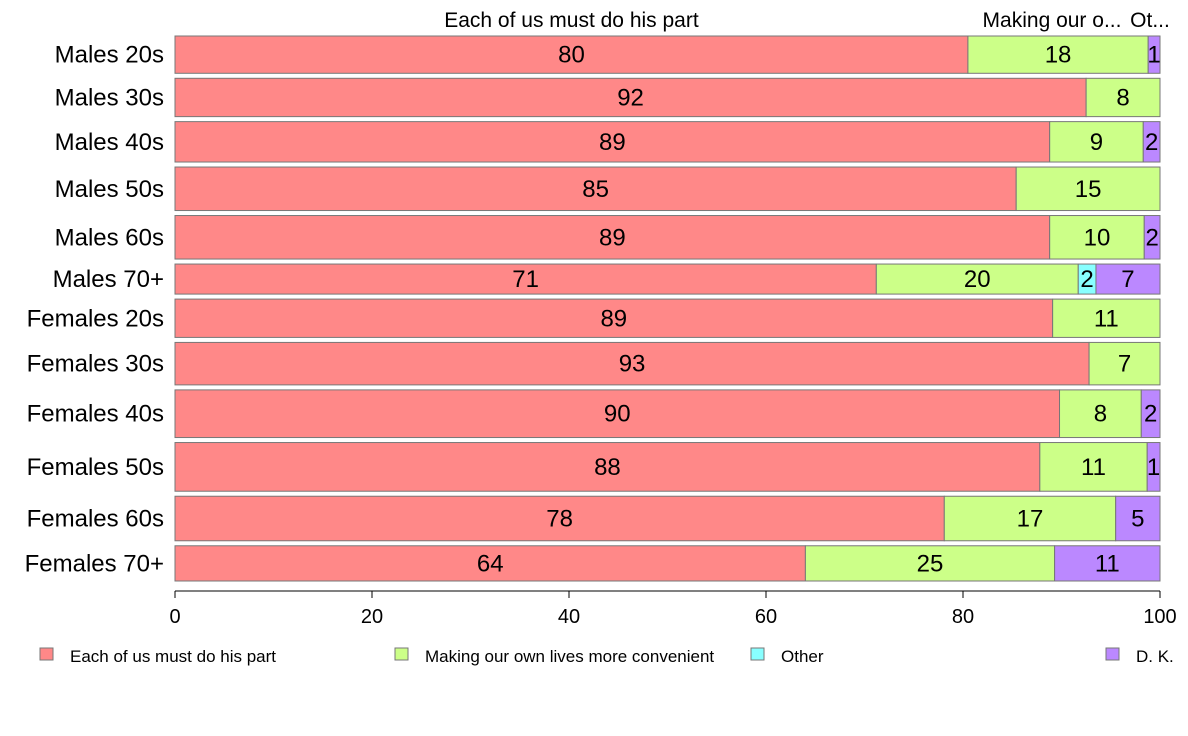  Describe the element at coordinates (109, 97) in the screenshot. I see `category-label: Males 30s` at that location.